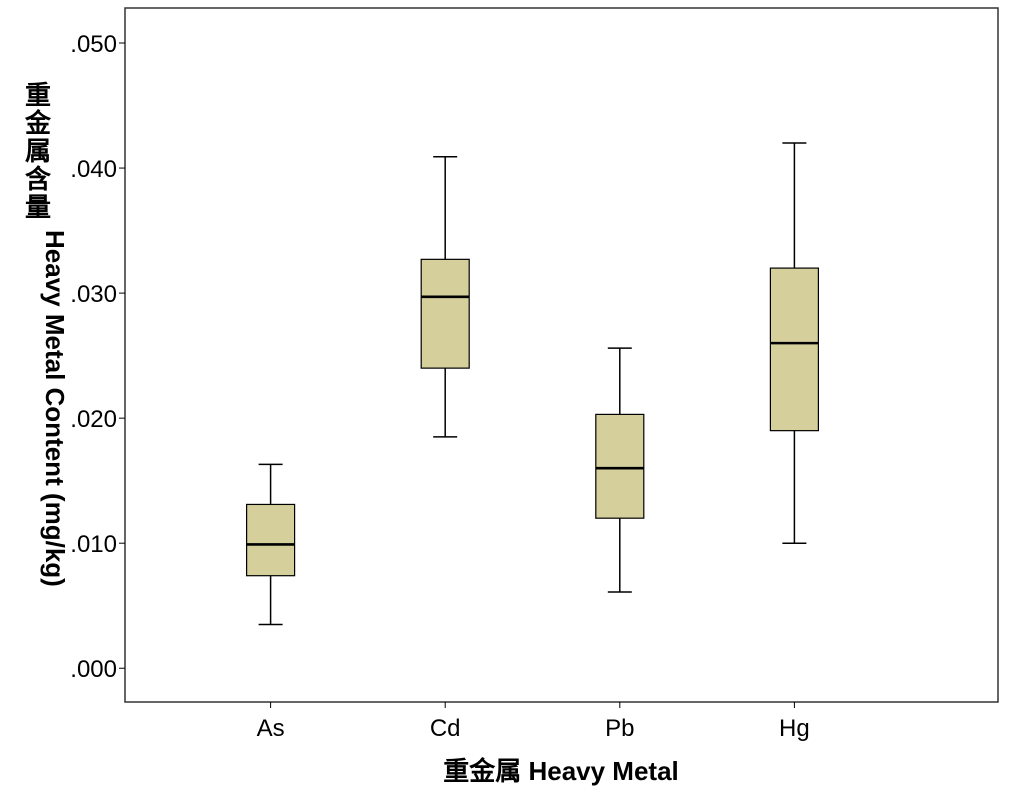  What do you see at coordinates (38, 179) in the screenshot?
I see `y-axis-title-cjk-char: 含` at bounding box center [38, 179].